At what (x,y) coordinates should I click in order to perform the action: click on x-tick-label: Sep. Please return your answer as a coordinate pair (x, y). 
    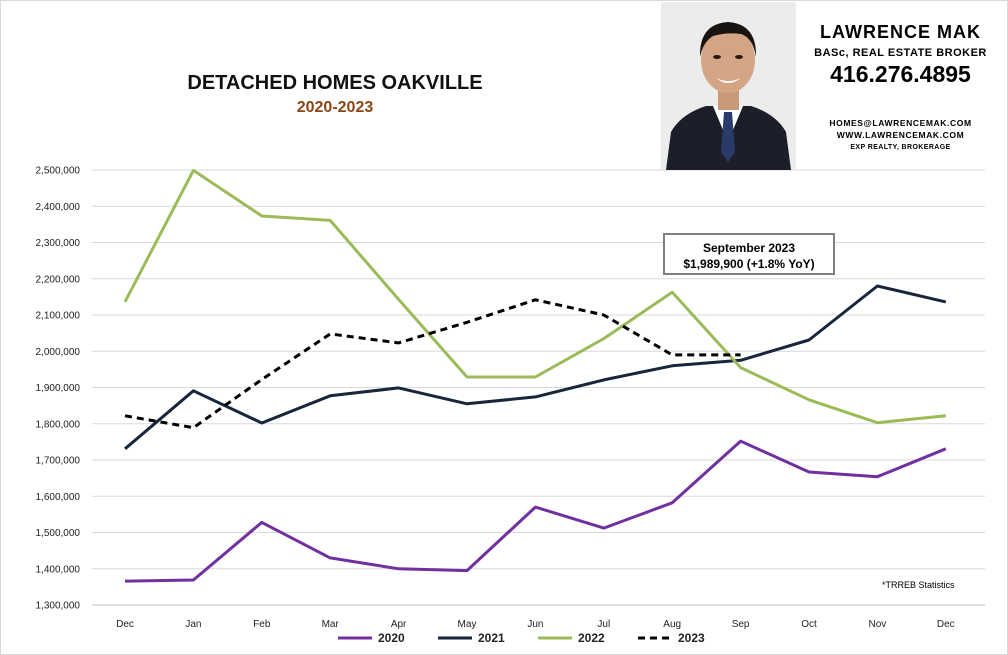
    Looking at the image, I should click on (741, 624).